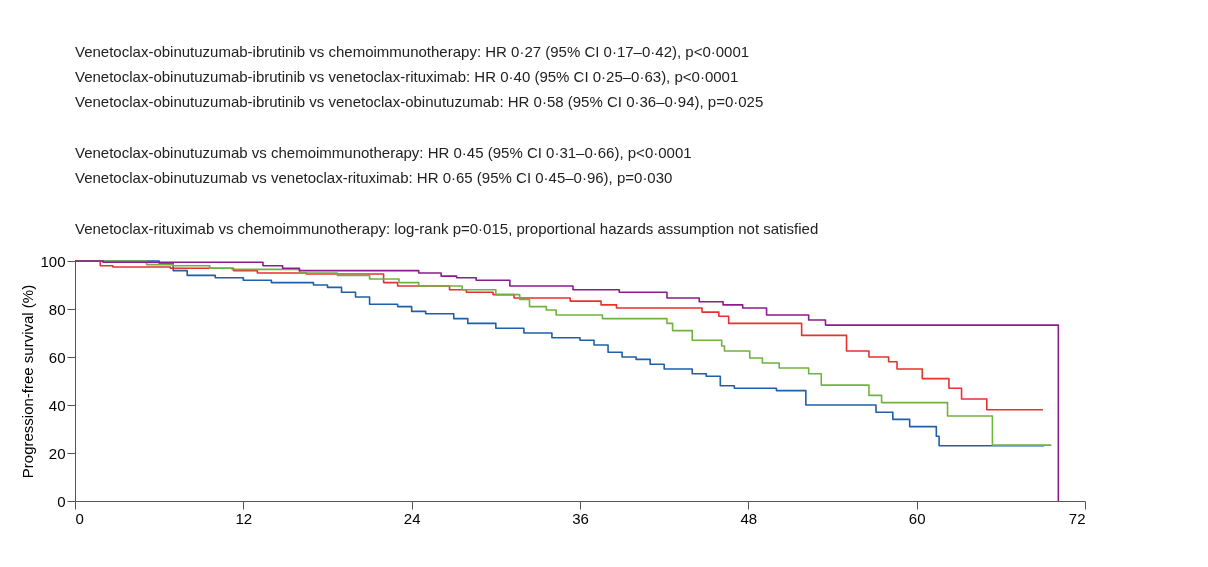 The width and height of the screenshot is (1208, 567). I want to click on x-tick-label: 36, so click(580, 518).